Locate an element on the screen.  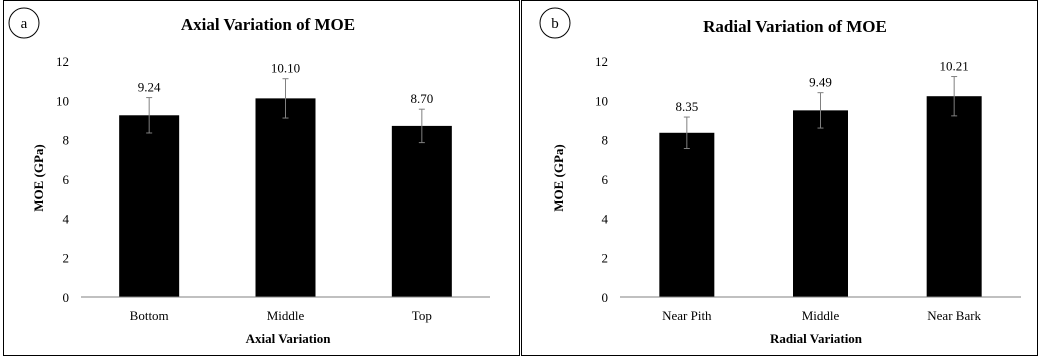
x-axis-title: Radial Variation is located at coordinates (816, 338).